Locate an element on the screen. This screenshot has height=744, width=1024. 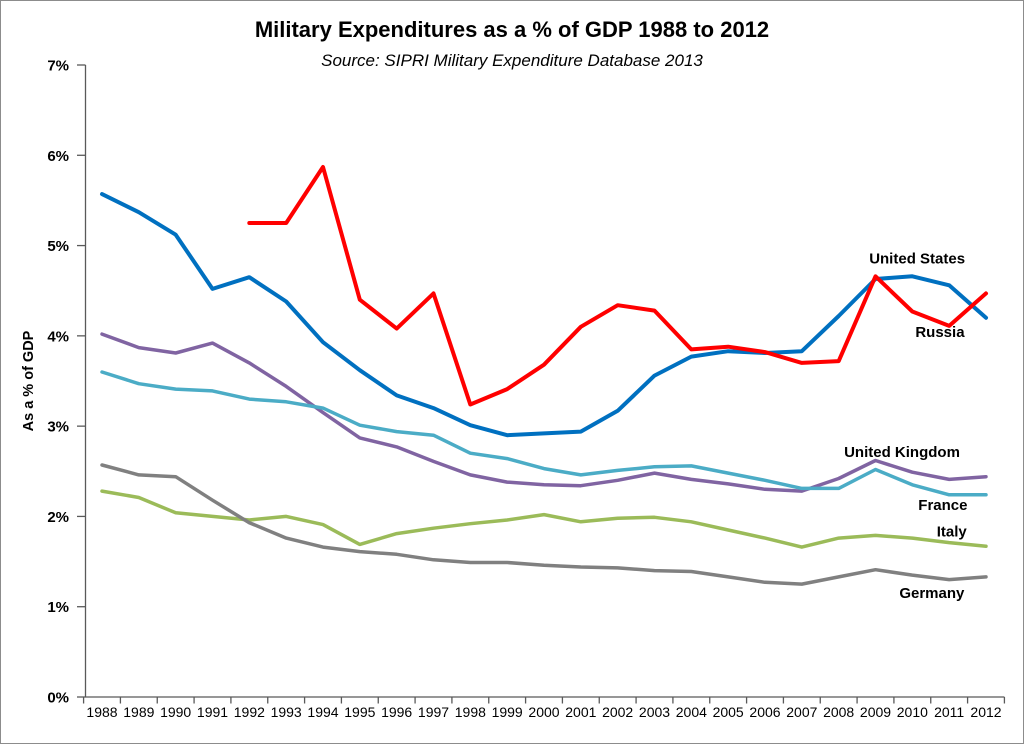
x-tick-label-1990: 1990 is located at coordinates (175, 712).